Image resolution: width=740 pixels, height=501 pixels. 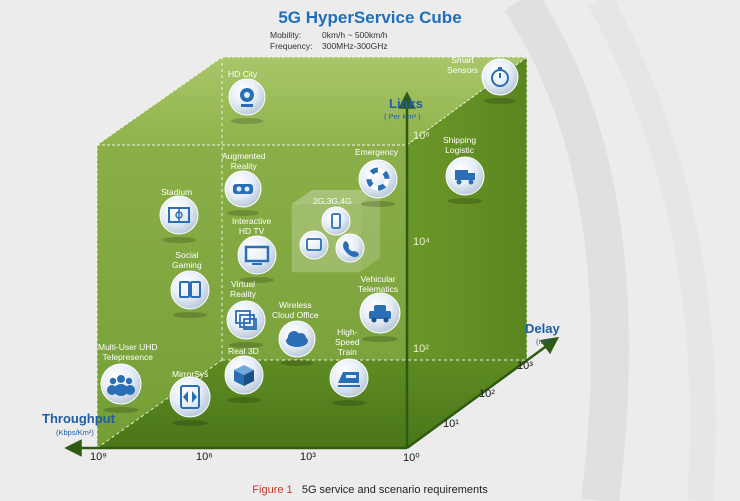 I want to click on throughput-tick: 10³, so click(x=308, y=457).